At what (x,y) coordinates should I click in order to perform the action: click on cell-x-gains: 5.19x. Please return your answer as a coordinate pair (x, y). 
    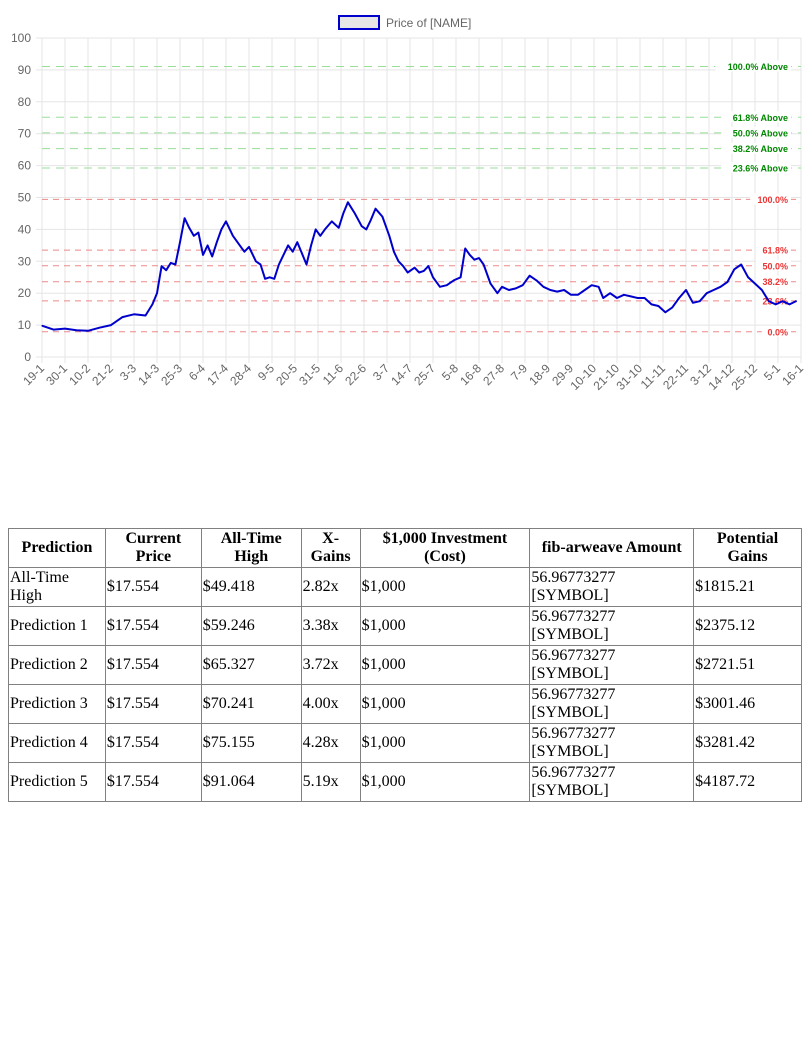
    Looking at the image, I should click on (330, 782).